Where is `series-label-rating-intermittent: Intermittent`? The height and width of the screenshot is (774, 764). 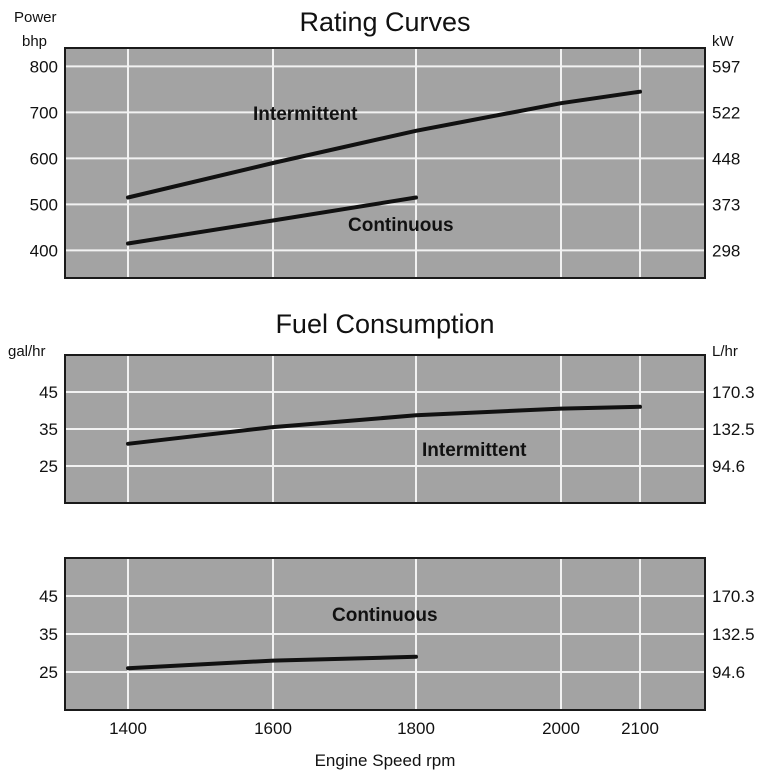 series-label-rating-intermittent: Intermittent is located at coordinates (305, 114).